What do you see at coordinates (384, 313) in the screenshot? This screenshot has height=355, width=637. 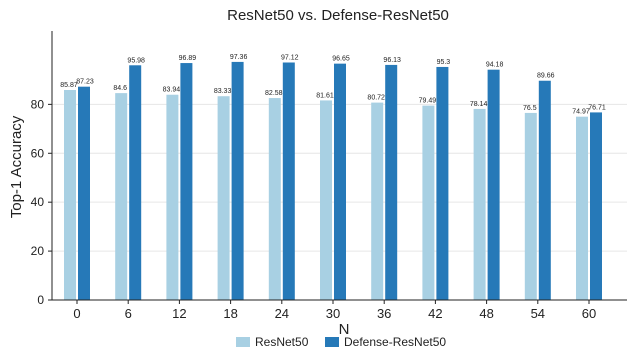 I see `x-tick-label: 36` at bounding box center [384, 313].